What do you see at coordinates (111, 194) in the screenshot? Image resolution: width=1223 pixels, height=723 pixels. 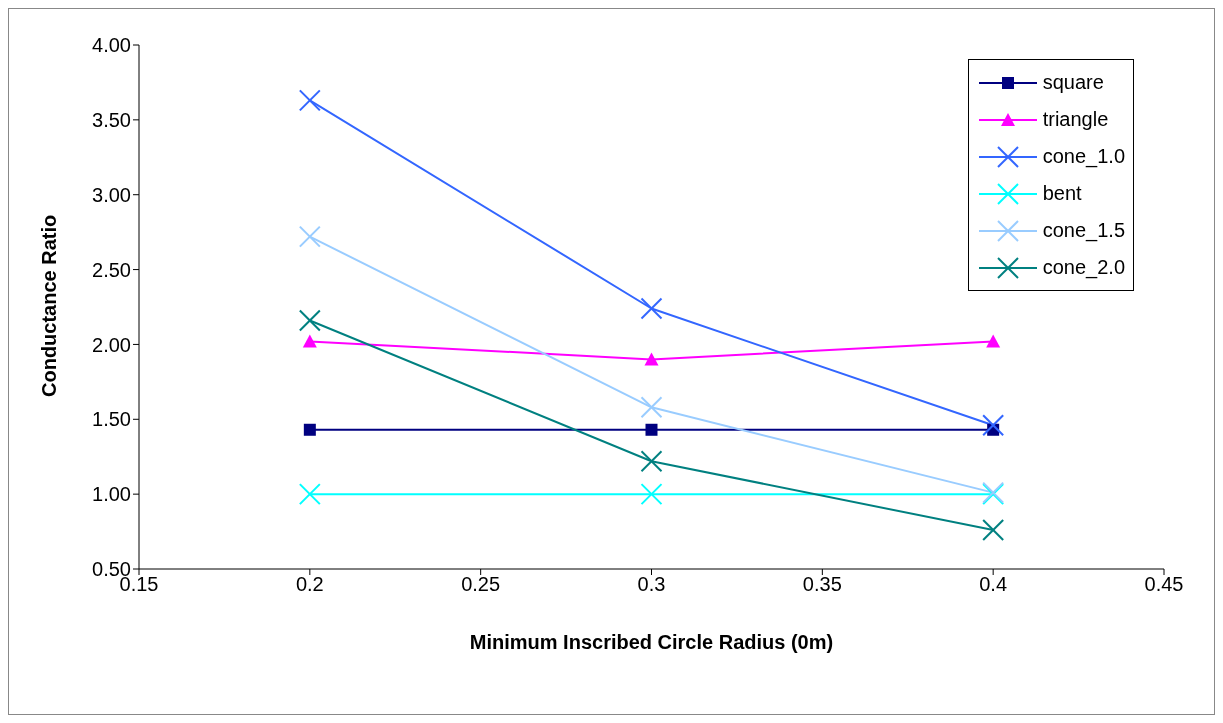 I see `y-tick-label: 3.00` at bounding box center [111, 194].